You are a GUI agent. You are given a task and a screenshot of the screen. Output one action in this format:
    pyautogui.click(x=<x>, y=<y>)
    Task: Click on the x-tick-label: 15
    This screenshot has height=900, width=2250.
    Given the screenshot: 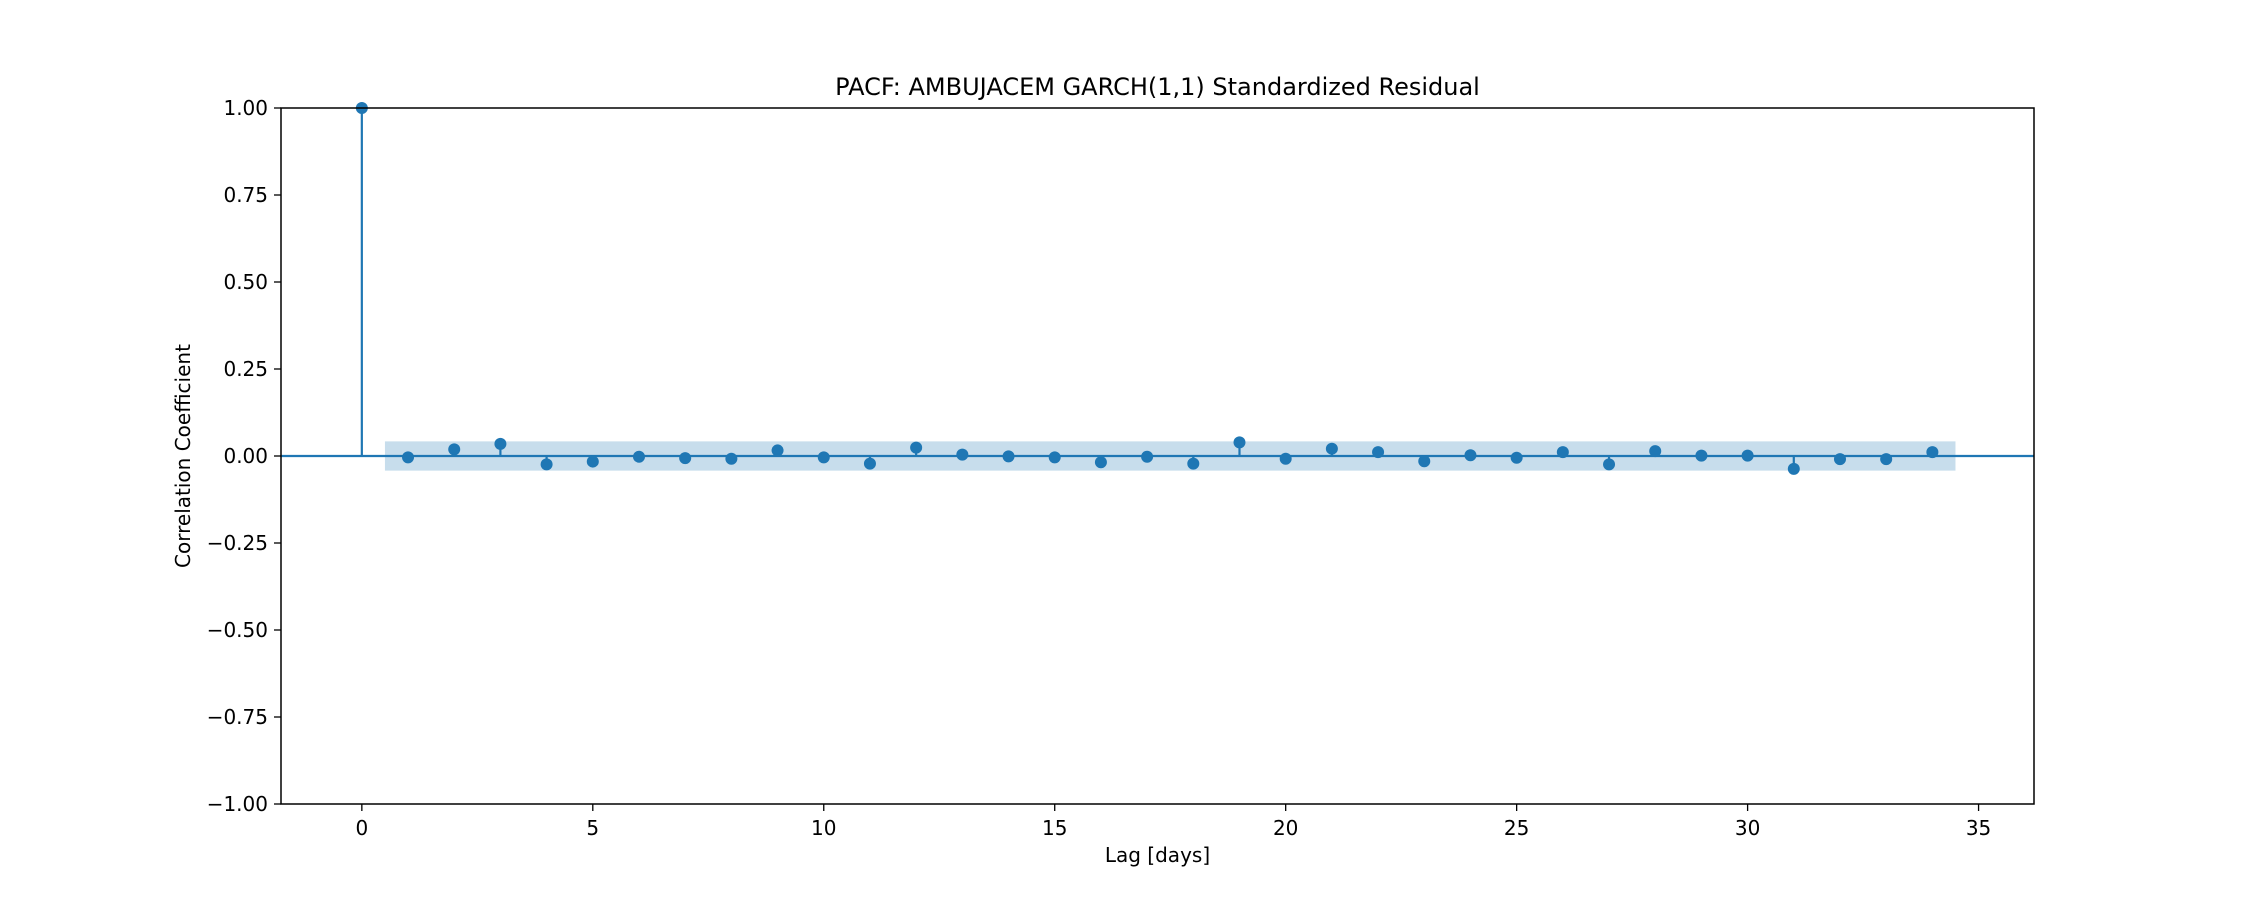 What is the action you would take?
    pyautogui.click(x=1054, y=828)
    